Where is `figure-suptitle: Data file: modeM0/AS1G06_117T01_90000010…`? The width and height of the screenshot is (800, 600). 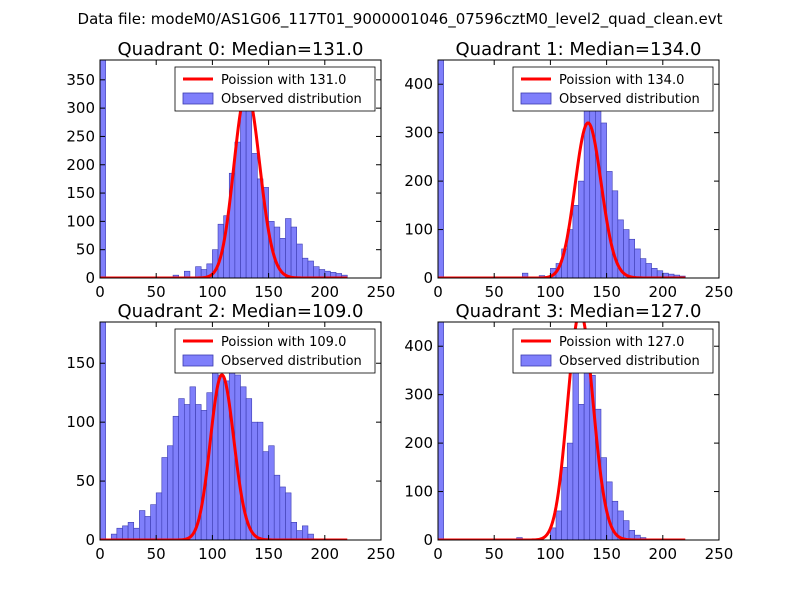
figure-suptitle: Data file: modeM0/AS1G06_117T01_90000010… is located at coordinates (400, 19).